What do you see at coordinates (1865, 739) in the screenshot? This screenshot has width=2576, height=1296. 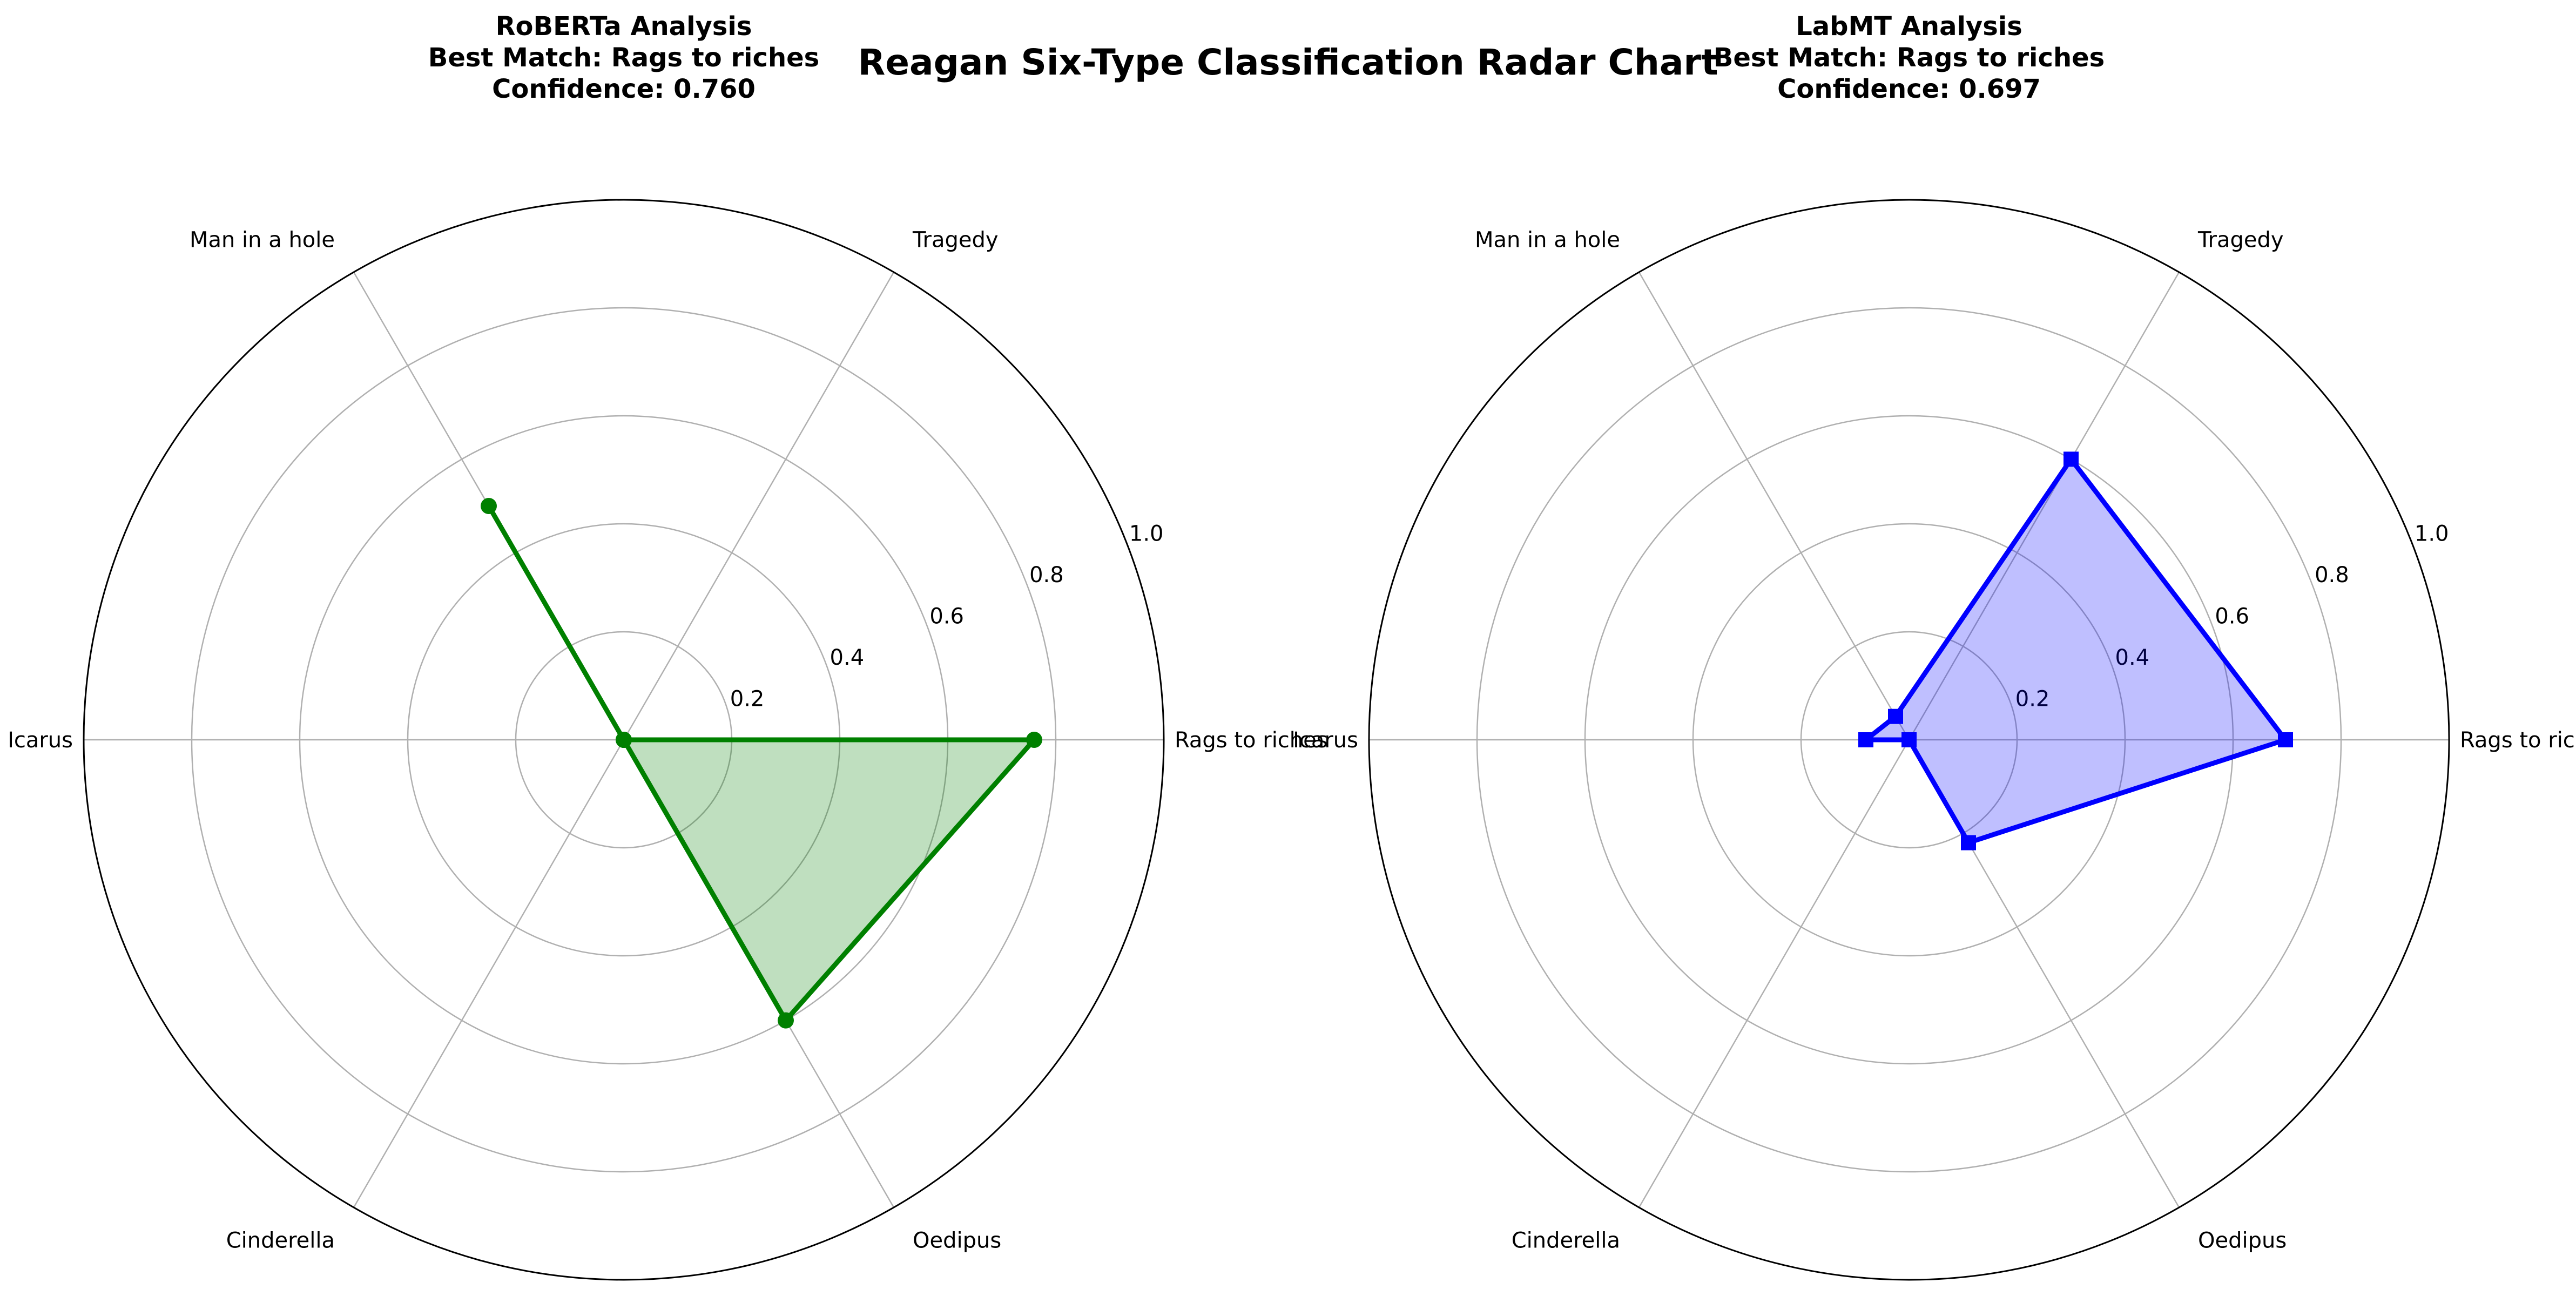 I see `data-point-icarus` at bounding box center [1865, 739].